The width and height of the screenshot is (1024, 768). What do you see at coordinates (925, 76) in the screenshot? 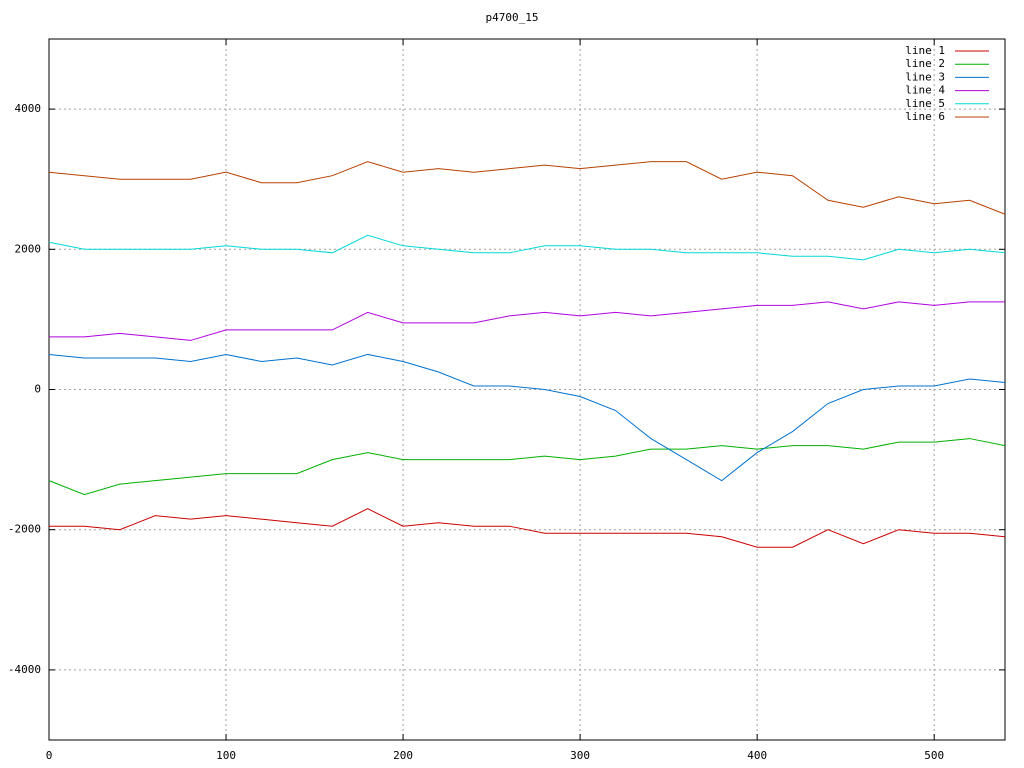
I see `legend-label: line 3` at bounding box center [925, 76].